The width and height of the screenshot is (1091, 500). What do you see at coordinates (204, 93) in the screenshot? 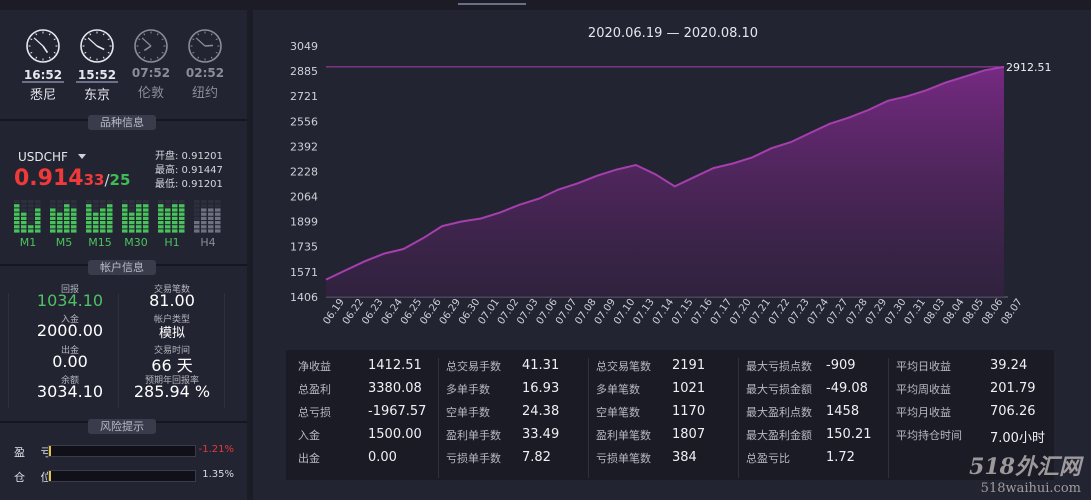
I see `clock-city: 纽约` at bounding box center [204, 93].